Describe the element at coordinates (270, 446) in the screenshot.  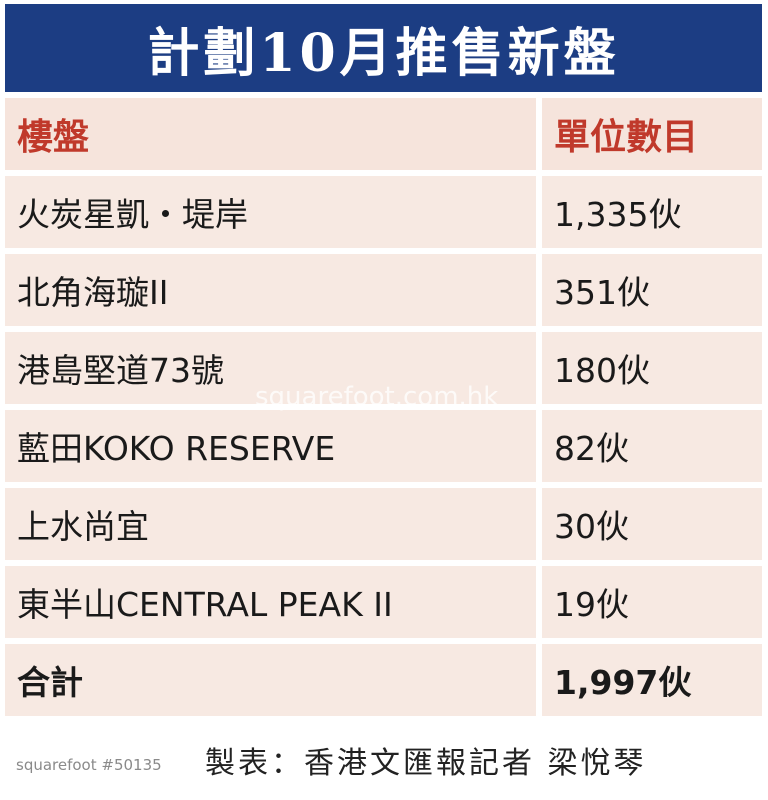
I see `property-name: 藍田KOKO RESERVE` at that location.